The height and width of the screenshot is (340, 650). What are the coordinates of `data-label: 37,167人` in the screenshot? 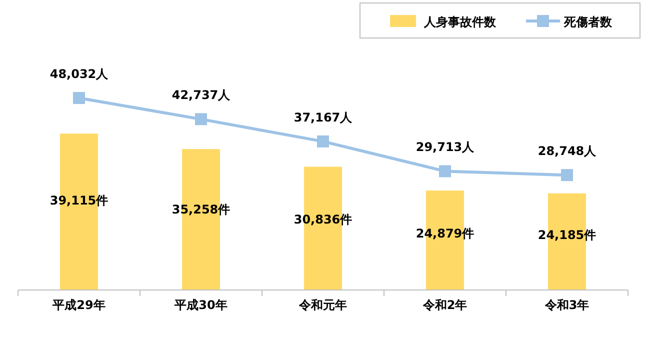 It's located at (324, 117).